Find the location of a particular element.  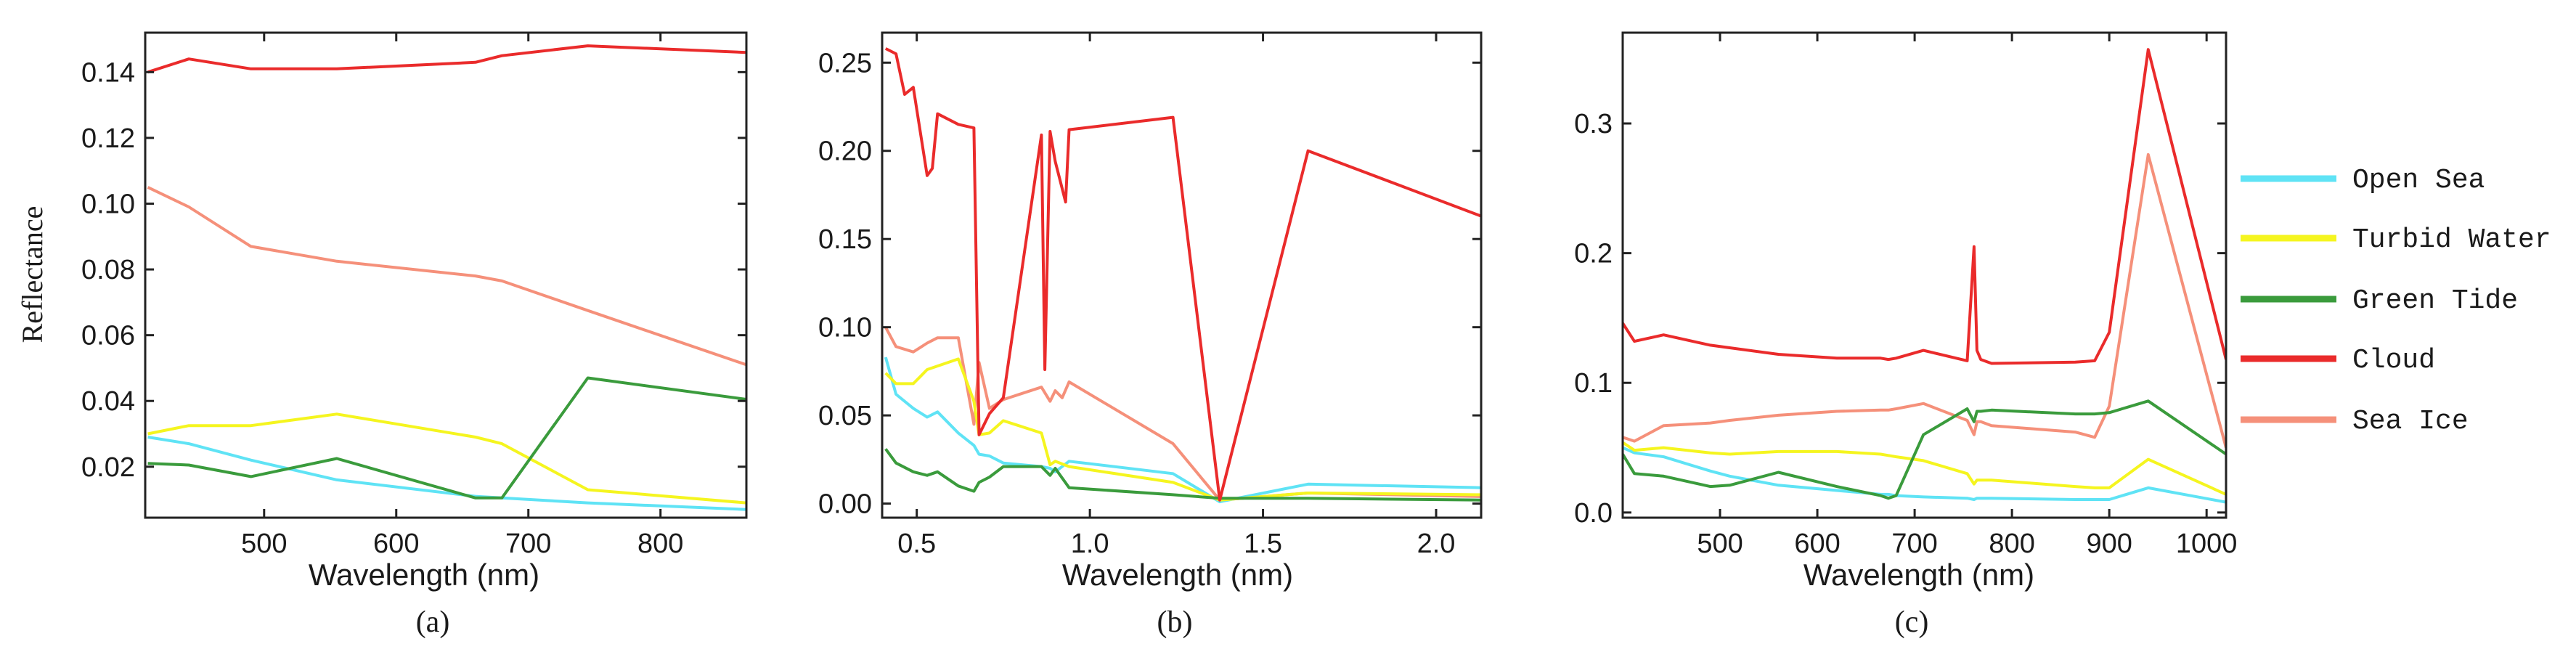

y-tick-label: 0.00 is located at coordinates (845, 504).